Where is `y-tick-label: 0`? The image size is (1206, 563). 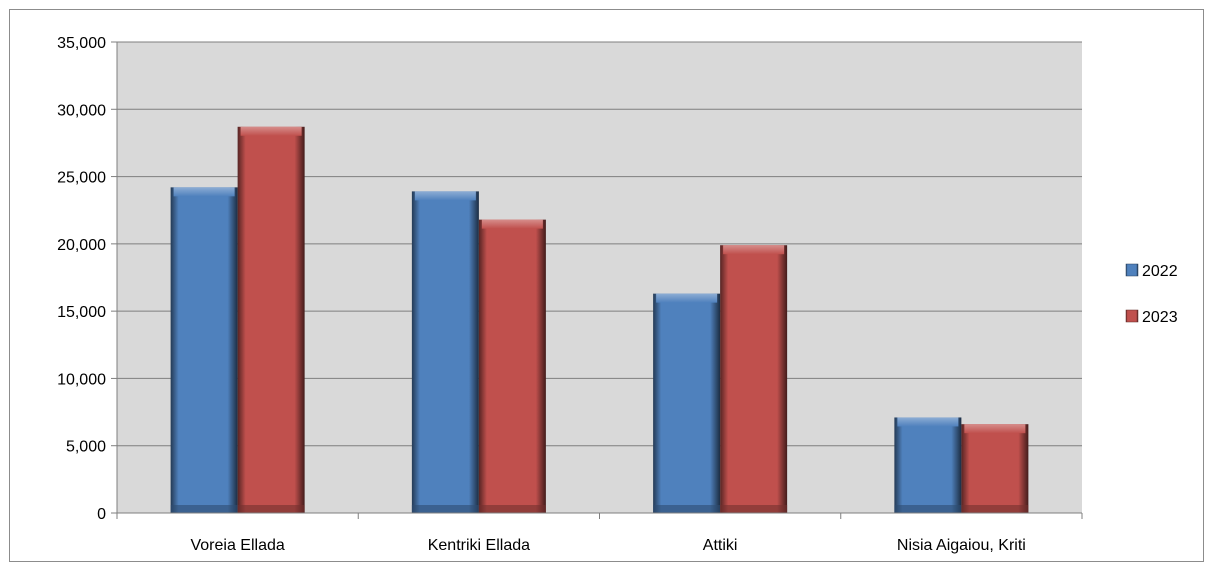
y-tick-label: 0 is located at coordinates (101, 514).